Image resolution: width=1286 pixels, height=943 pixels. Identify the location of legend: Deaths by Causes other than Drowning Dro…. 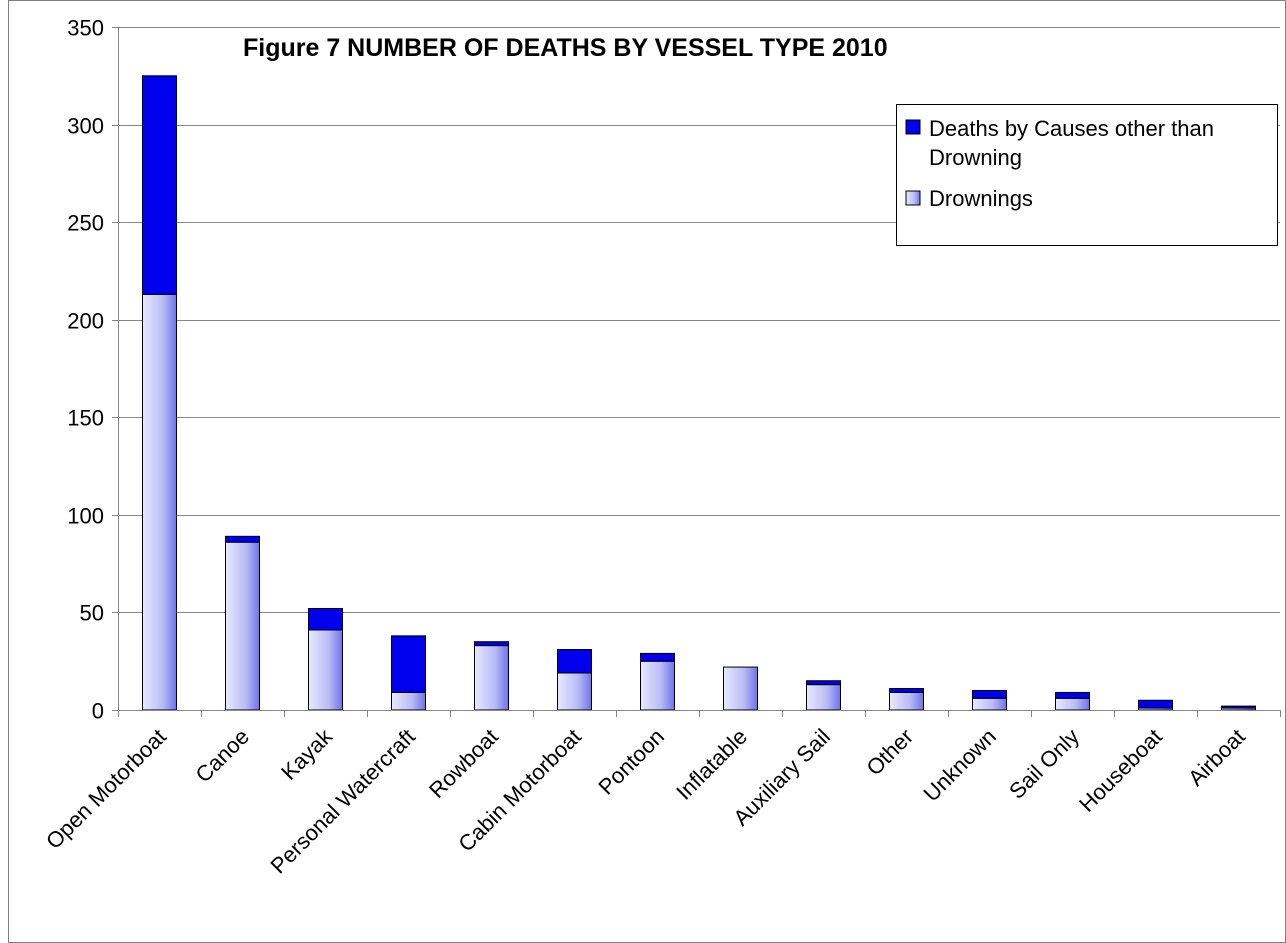
(1087, 175).